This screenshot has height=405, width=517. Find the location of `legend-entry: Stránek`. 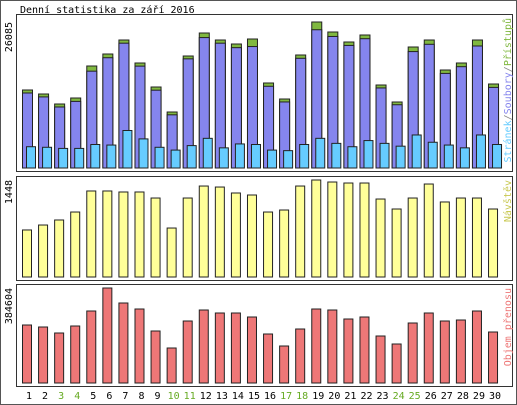

legend-entry: Stránek is located at coordinates (508, 141).